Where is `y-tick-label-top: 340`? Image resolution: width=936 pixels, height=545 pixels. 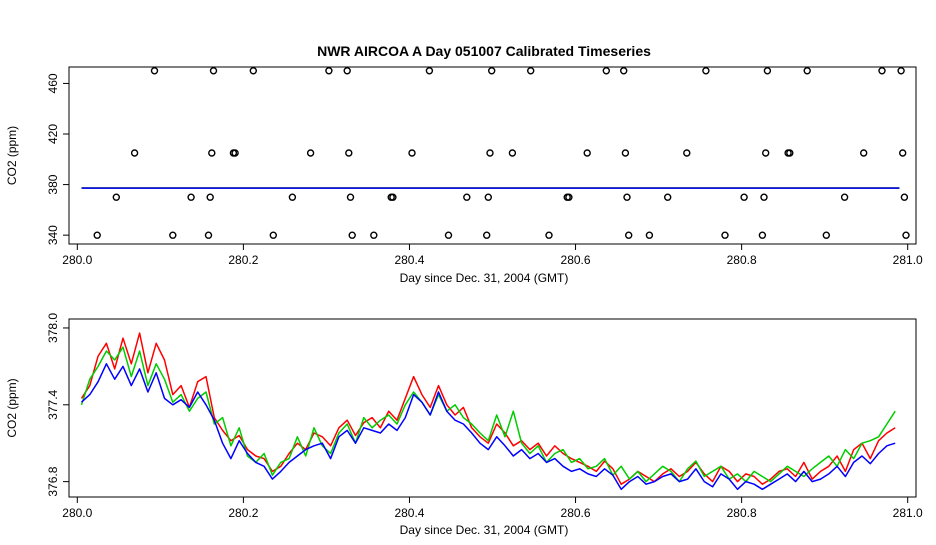
y-tick-label-top: 340 is located at coordinates (53, 235).